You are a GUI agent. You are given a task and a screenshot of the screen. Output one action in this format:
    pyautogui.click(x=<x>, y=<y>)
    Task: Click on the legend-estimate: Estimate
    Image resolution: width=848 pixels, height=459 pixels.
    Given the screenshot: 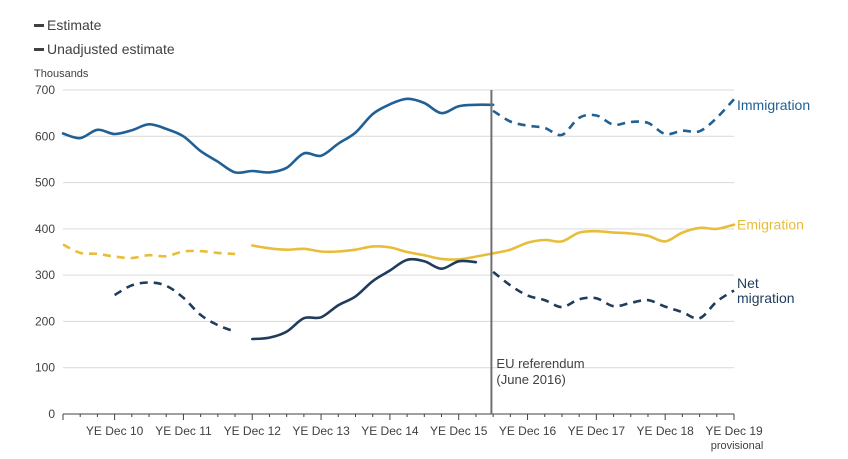 What is the action you would take?
    pyautogui.click(x=67, y=25)
    